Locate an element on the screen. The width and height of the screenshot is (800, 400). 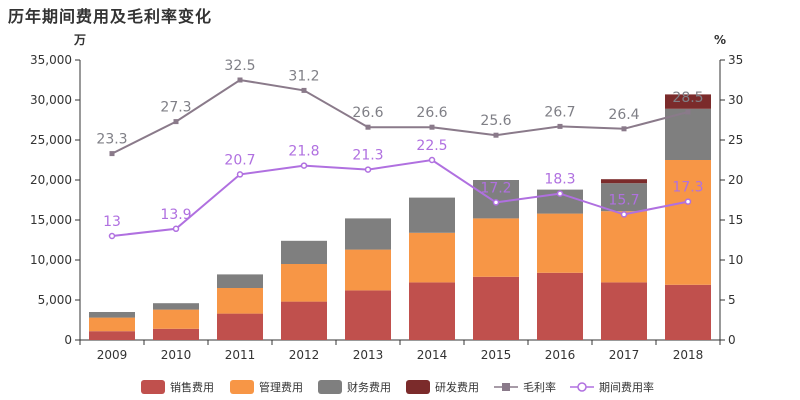
bar-1-2014 is located at coordinates (432, 311).